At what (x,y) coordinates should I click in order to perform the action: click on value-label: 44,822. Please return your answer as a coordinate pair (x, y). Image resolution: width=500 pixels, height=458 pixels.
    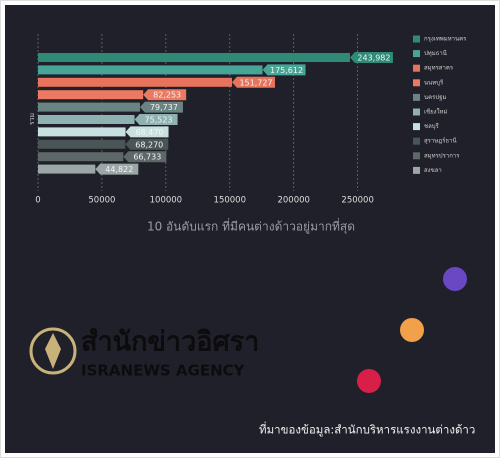
    Looking at the image, I should click on (119, 169).